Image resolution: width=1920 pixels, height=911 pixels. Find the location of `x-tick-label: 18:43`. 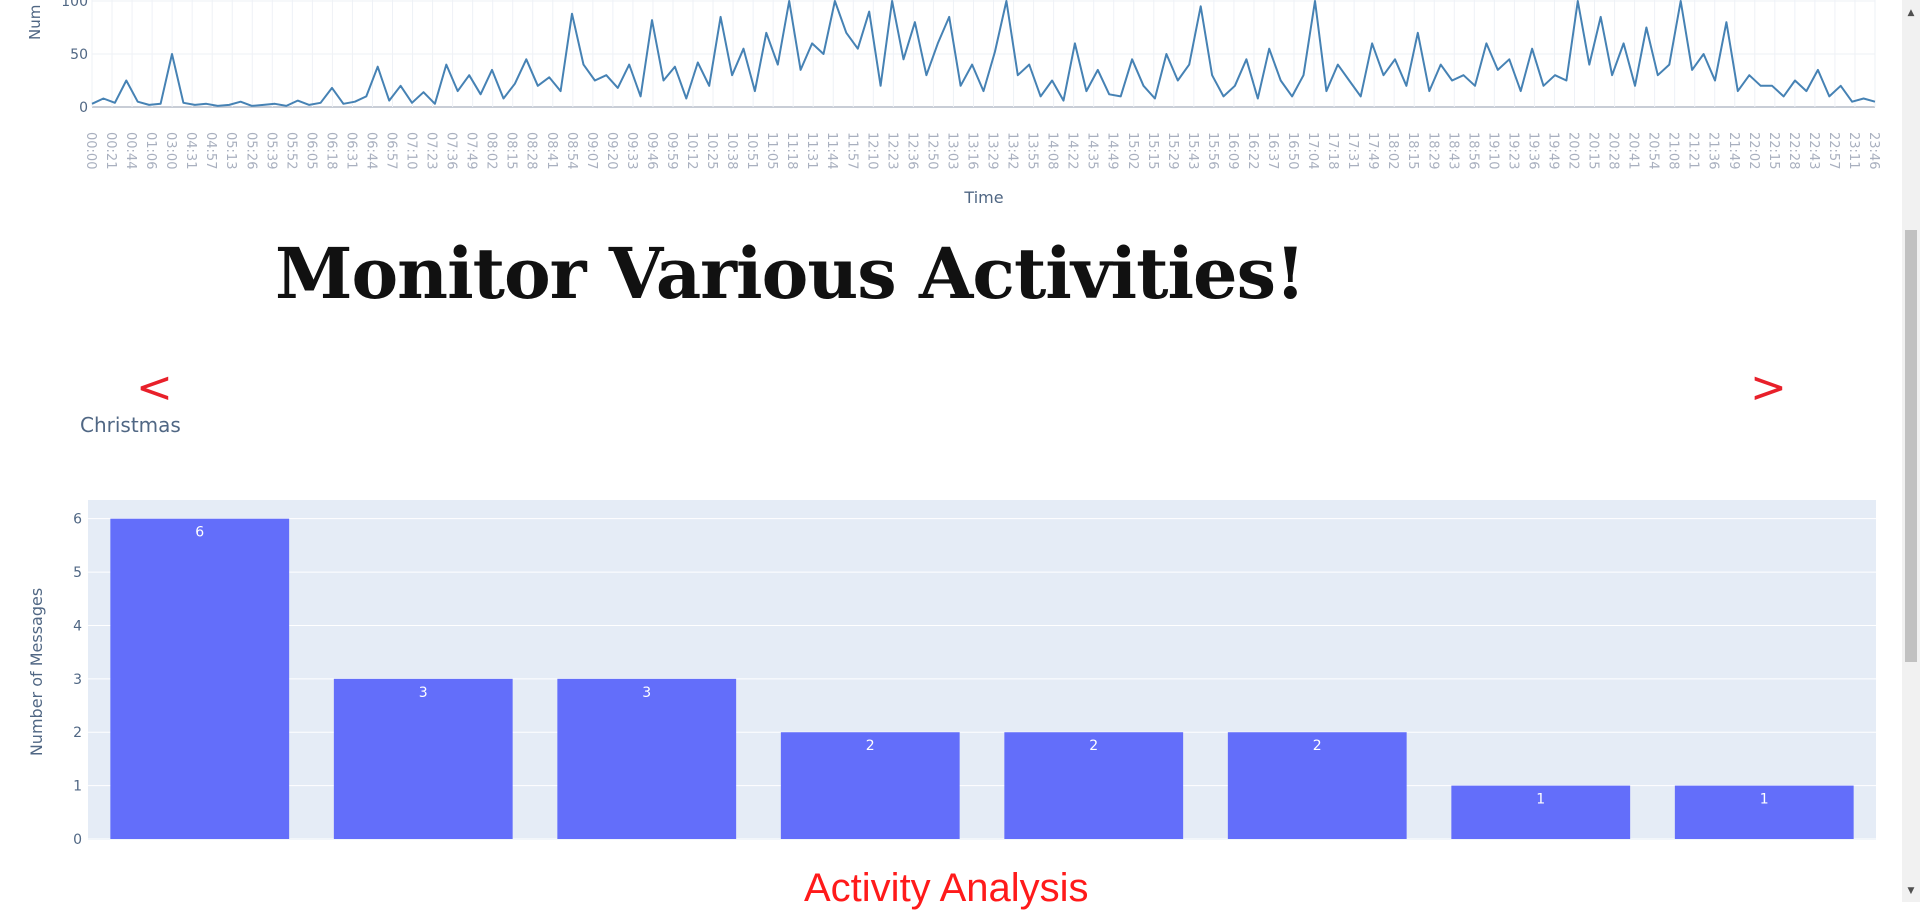

x-tick-label: 18:43 is located at coordinates (1452, 150).